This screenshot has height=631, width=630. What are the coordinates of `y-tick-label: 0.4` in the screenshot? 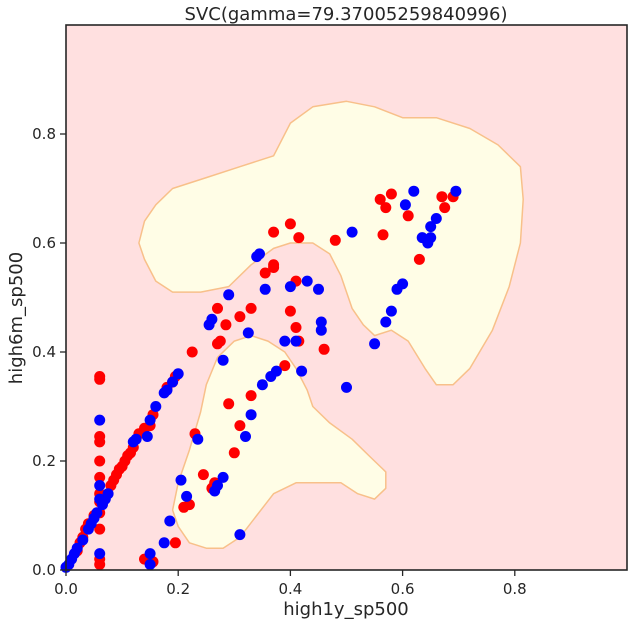 It's located at (44, 352).